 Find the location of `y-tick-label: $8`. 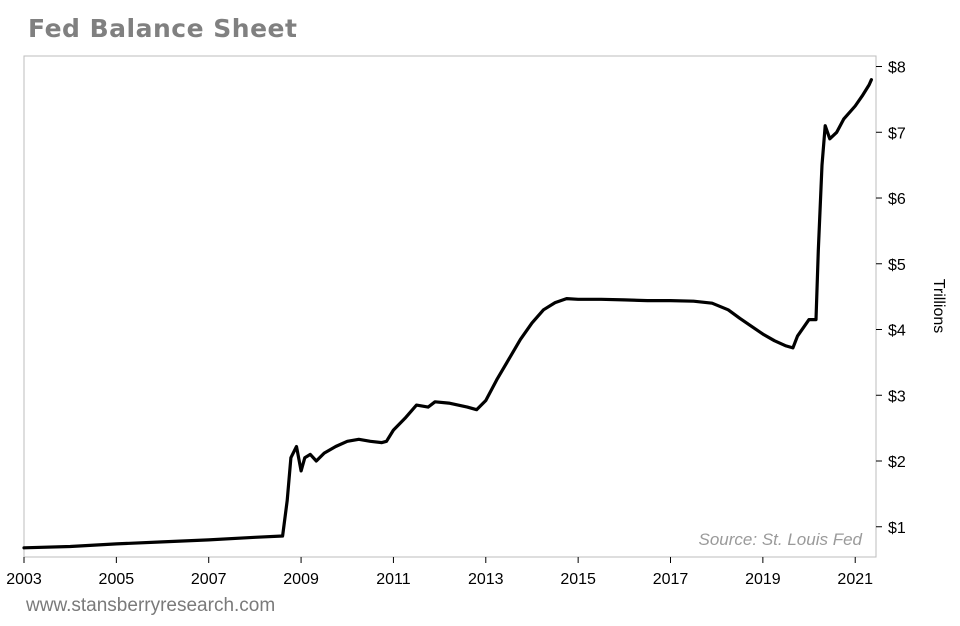

y-tick-label: $8 is located at coordinates (897, 68).